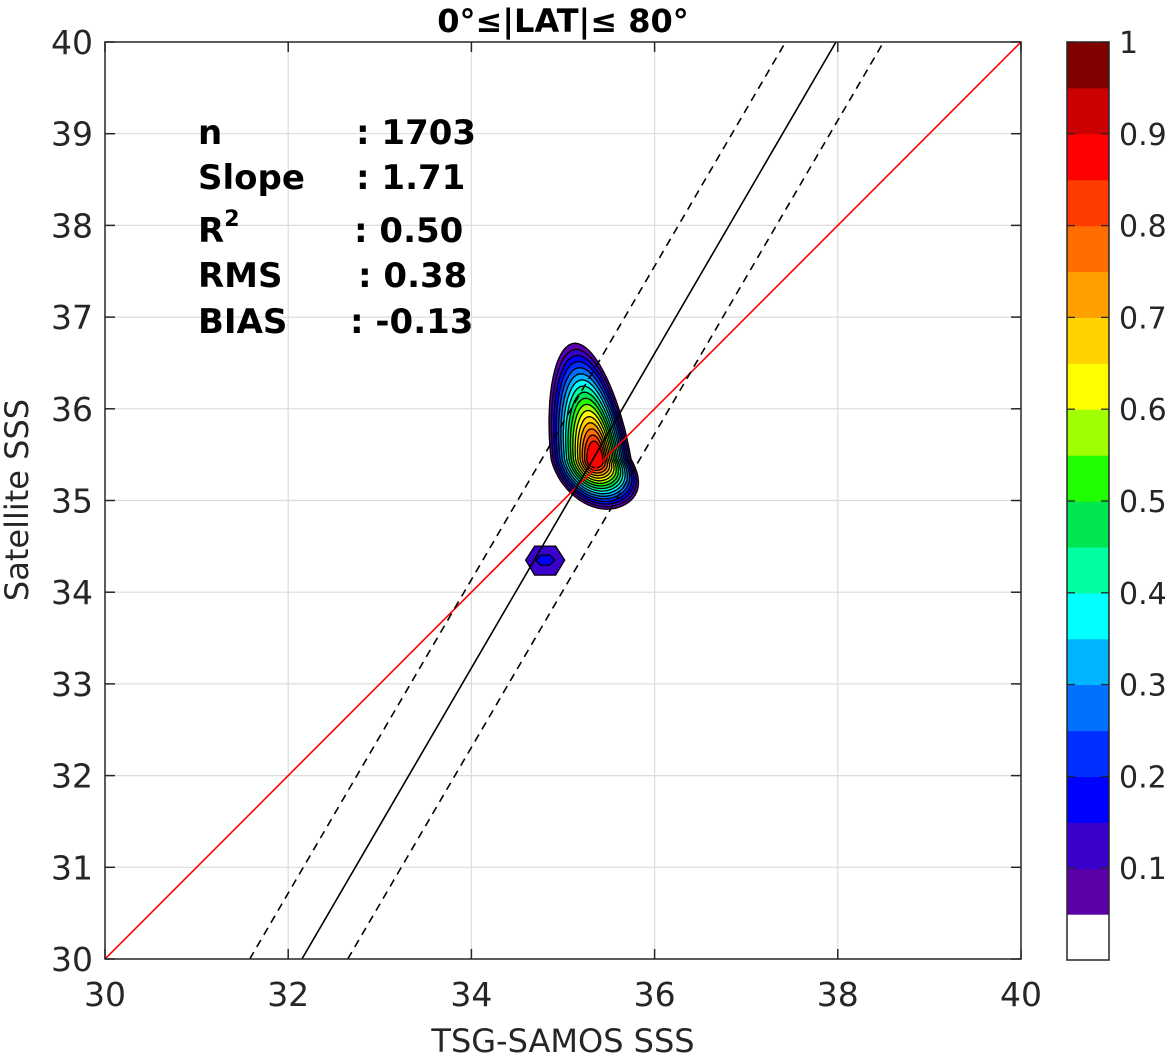 The image size is (1172, 1055). Describe the element at coordinates (411, 322) in the screenshot. I see `stat-value-bias: : -0.13` at that location.